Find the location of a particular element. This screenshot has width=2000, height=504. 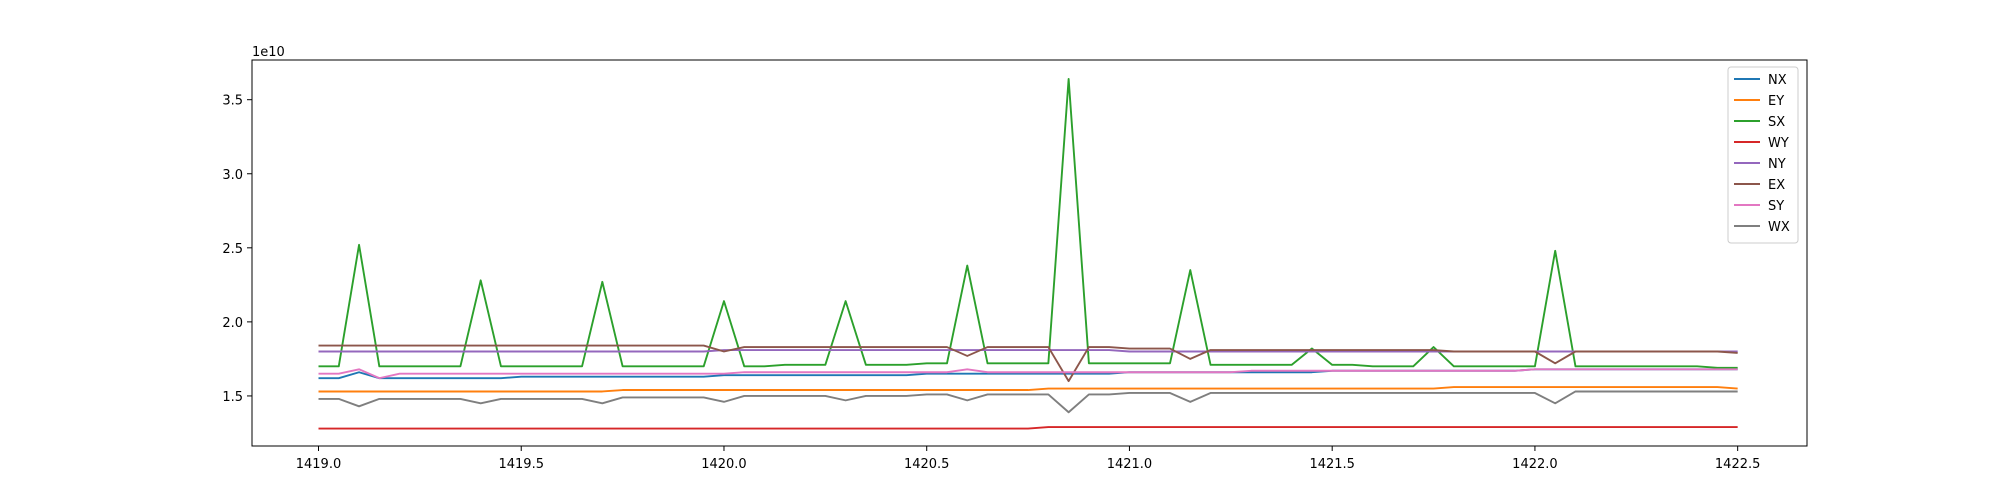

x-tick-label: 1420.0 is located at coordinates (724, 464).